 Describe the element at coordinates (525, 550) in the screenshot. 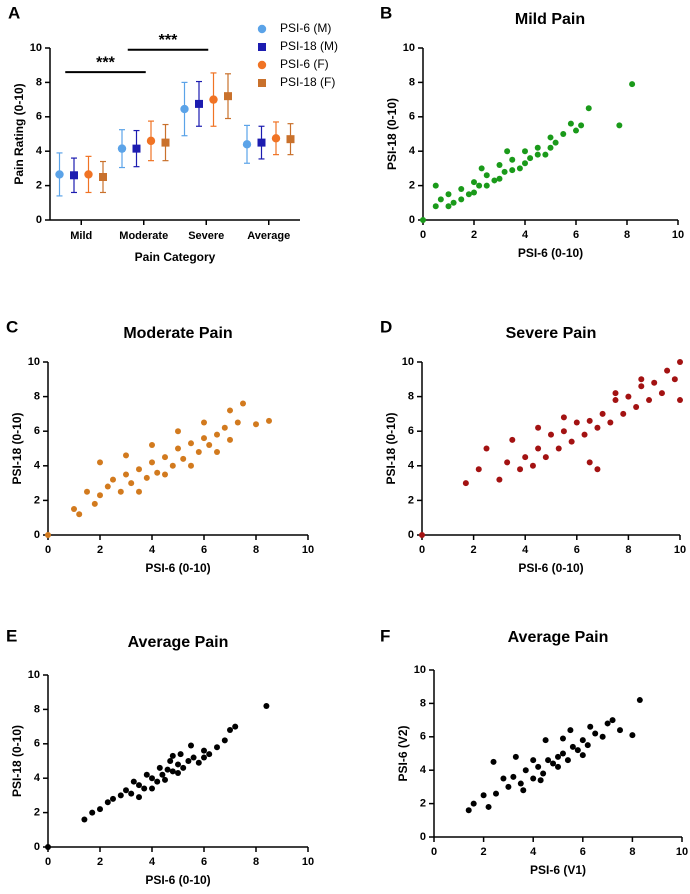

I see `x-tick-label: 4` at that location.